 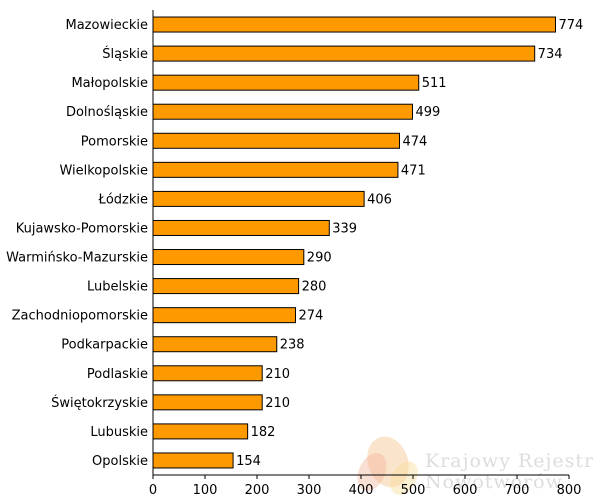 What do you see at coordinates (263, 432) in the screenshot?
I see `value-label: 182` at bounding box center [263, 432].